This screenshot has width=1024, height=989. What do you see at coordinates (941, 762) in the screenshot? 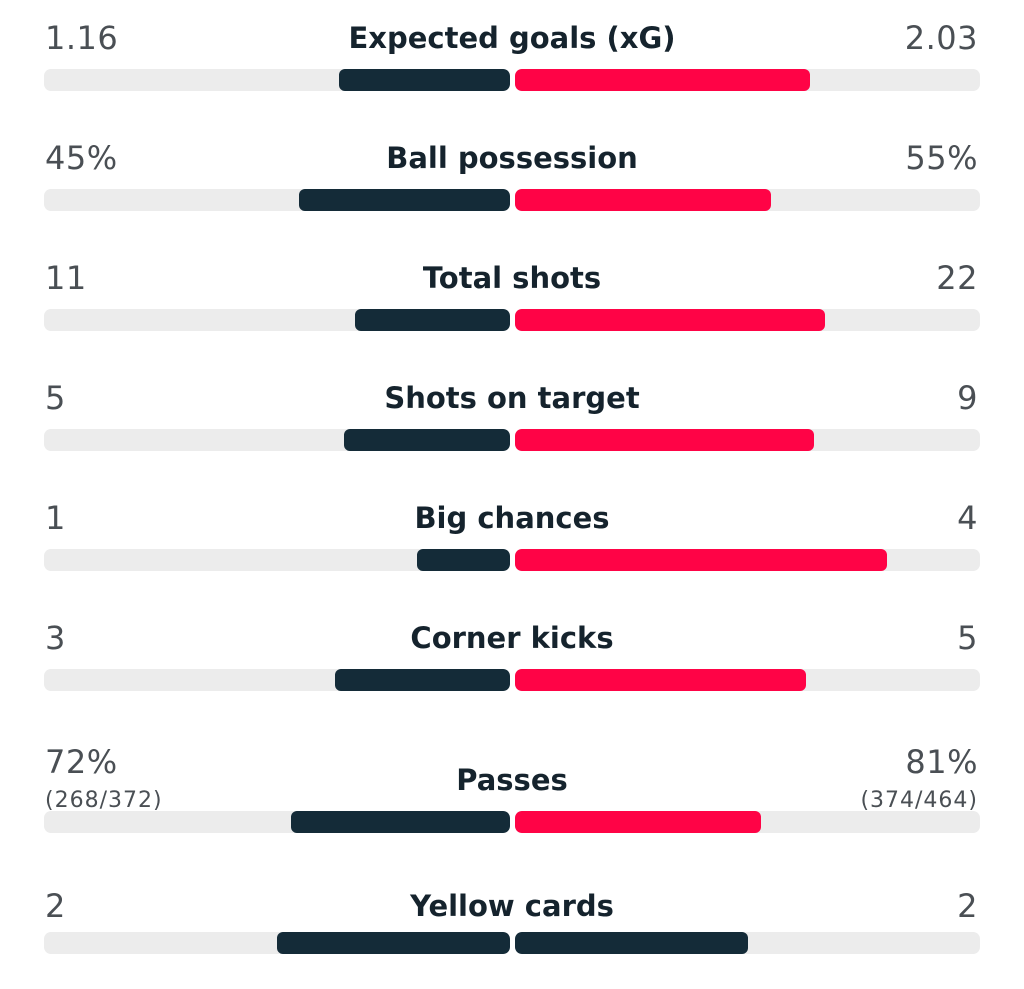
I see `away-value: 81%` at bounding box center [941, 762].